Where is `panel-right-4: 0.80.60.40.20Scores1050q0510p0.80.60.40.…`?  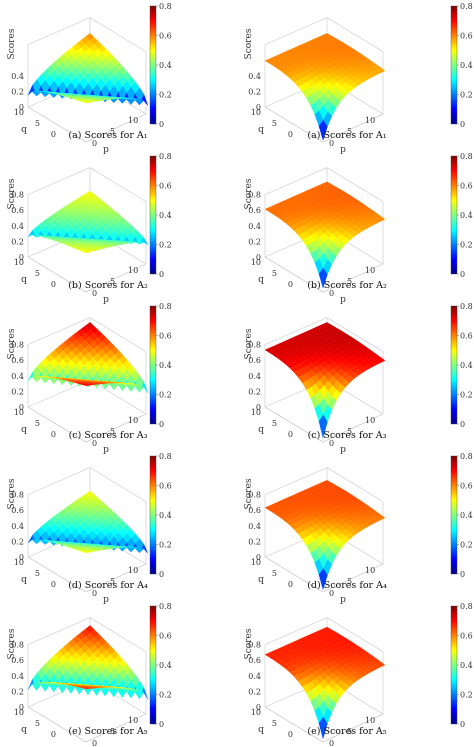 panel-right-4: 0.80.60.40.20Scores1050q0510p0.80.60.40.… is located at coordinates (358, 528).